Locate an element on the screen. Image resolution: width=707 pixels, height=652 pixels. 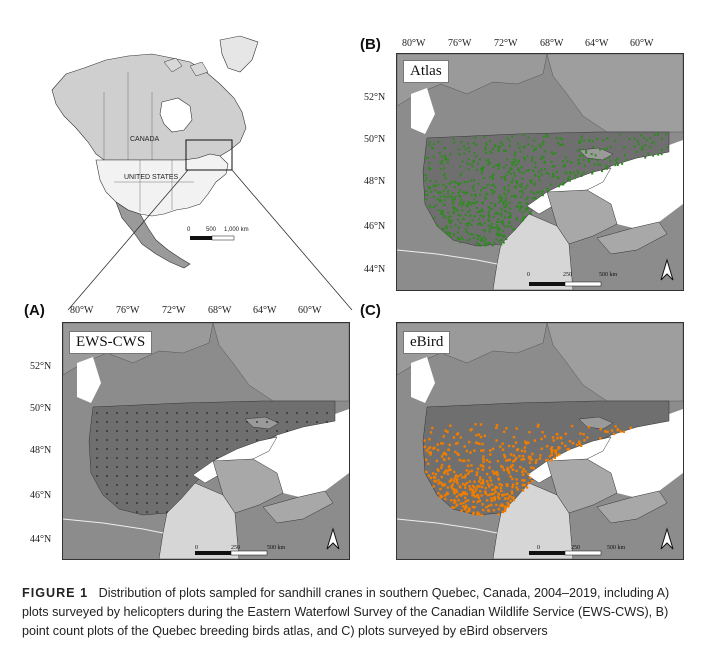
labrador-landmass is located at coordinates (614, 362).